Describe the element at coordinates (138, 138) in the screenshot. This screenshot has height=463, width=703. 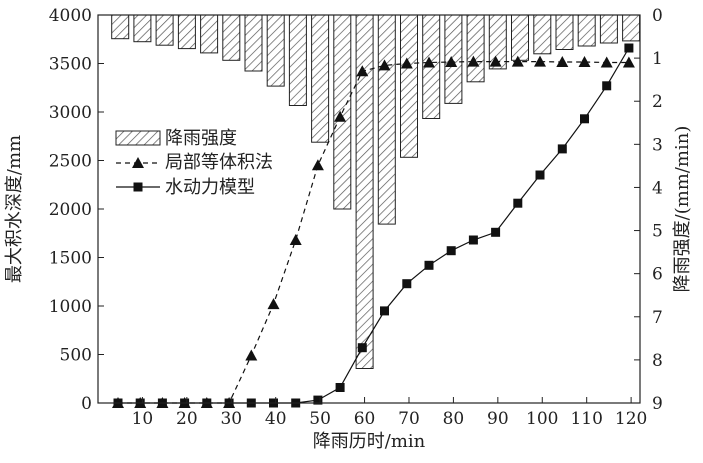
I see `legend-swatch-rainfall` at that location.